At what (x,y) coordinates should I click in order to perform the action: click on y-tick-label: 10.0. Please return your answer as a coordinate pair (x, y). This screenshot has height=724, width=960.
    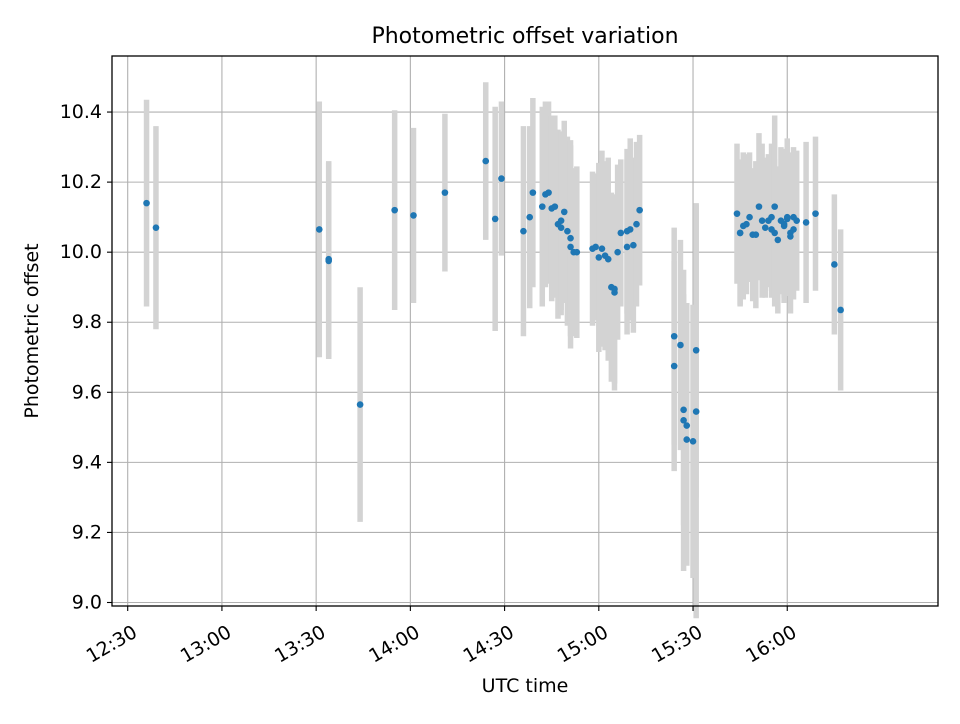
    Looking at the image, I should click on (81, 252).